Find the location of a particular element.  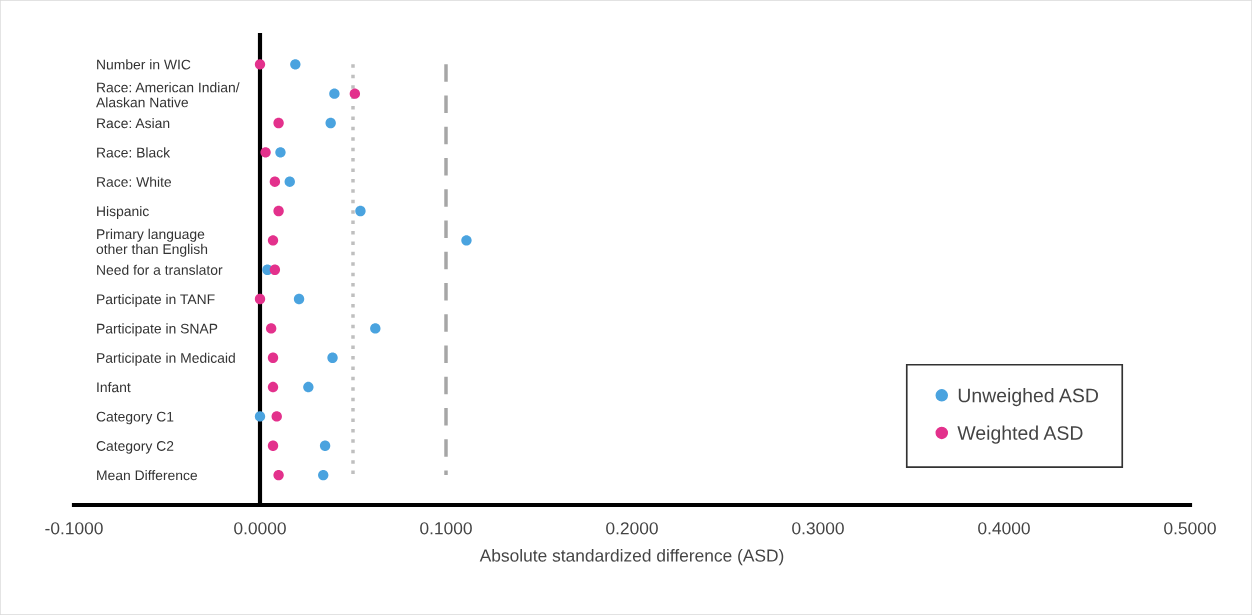

x-tick-label: 0.5000 is located at coordinates (1190, 528).